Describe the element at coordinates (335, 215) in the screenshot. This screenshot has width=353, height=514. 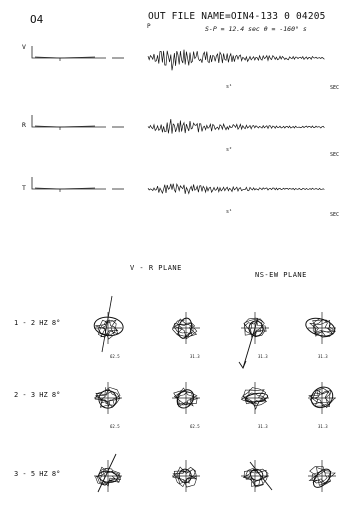
I see `time-unit-t: SEC` at that location.